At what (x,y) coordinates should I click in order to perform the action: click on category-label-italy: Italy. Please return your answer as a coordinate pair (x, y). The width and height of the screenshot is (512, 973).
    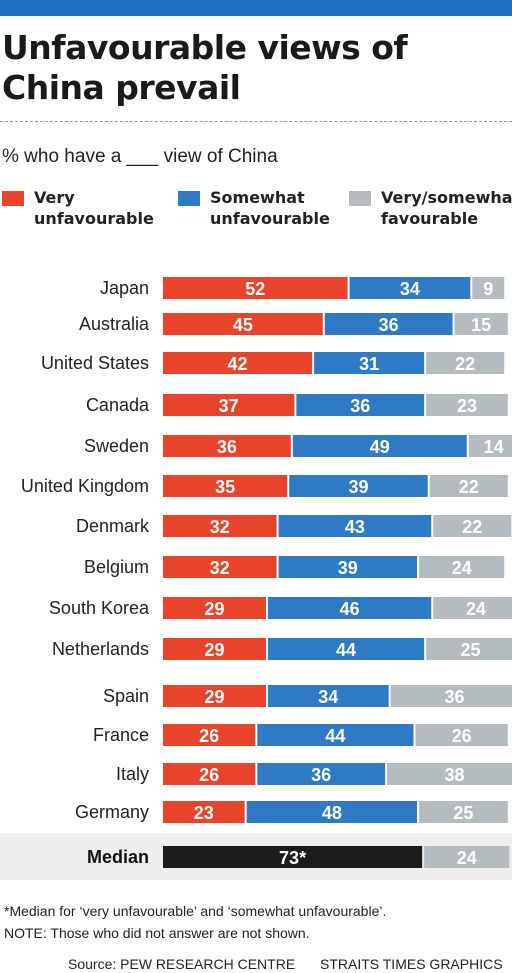
    Looking at the image, I should click on (132, 774).